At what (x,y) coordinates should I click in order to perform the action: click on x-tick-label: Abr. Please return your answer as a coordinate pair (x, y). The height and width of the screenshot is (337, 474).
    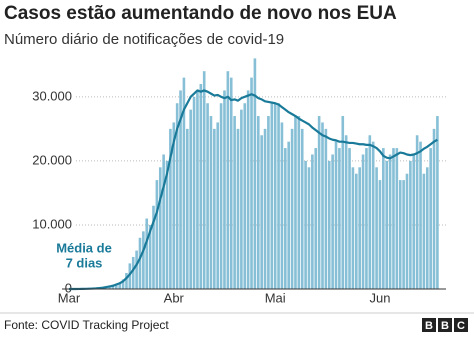
    Looking at the image, I should click on (174, 297).